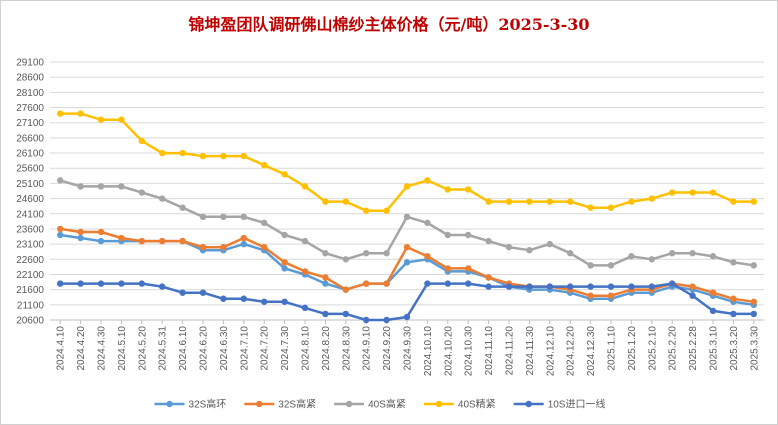  I want to click on legend-label: 40S精紧, so click(477, 404).